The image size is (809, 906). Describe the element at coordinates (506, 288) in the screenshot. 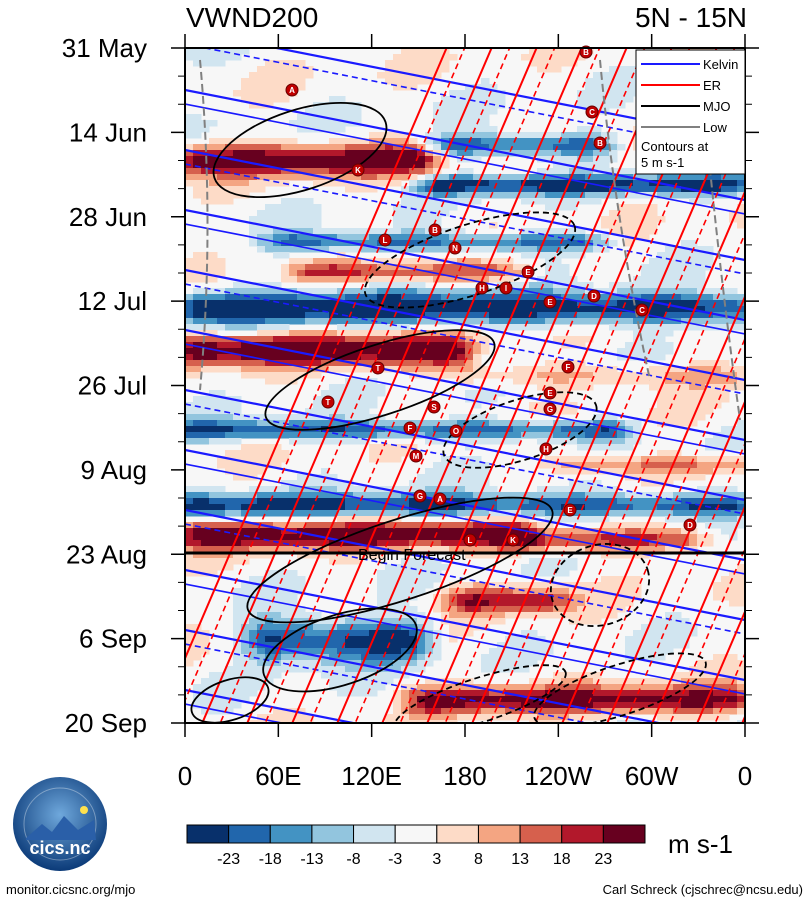

I see `storm-label: I` at that location.